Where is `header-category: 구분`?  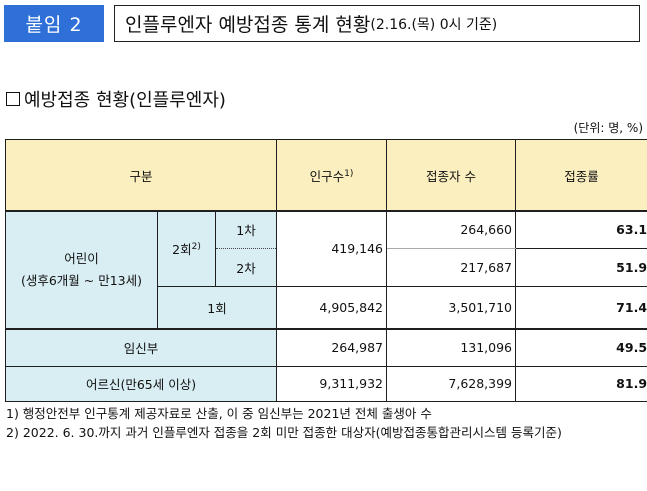 header-category: 구분 is located at coordinates (141, 175).